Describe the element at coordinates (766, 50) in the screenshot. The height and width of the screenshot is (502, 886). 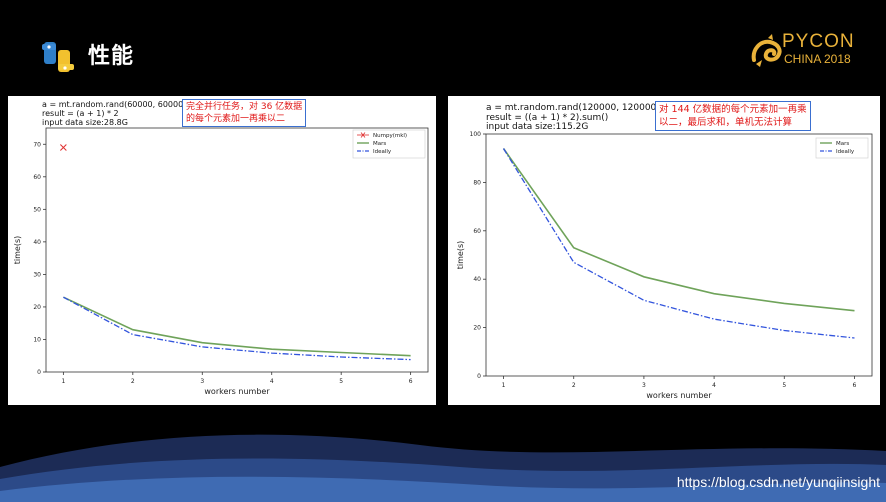
I see `pycon-dragon-logo-icon` at that location.